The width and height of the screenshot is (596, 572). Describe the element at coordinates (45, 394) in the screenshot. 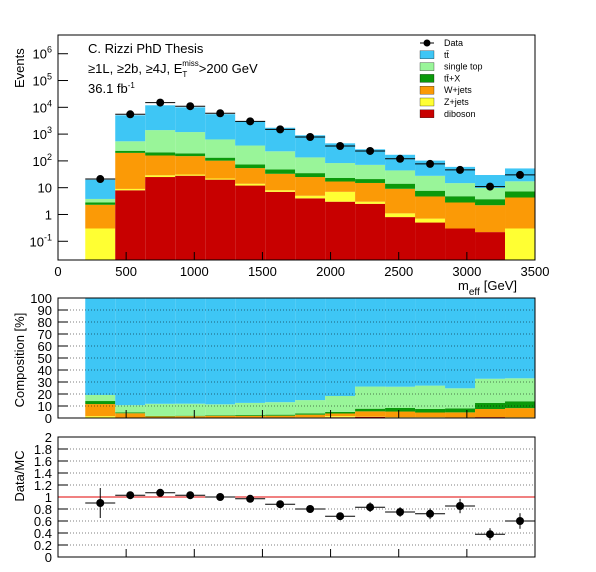

I see `y-tick-label: 20` at that location.